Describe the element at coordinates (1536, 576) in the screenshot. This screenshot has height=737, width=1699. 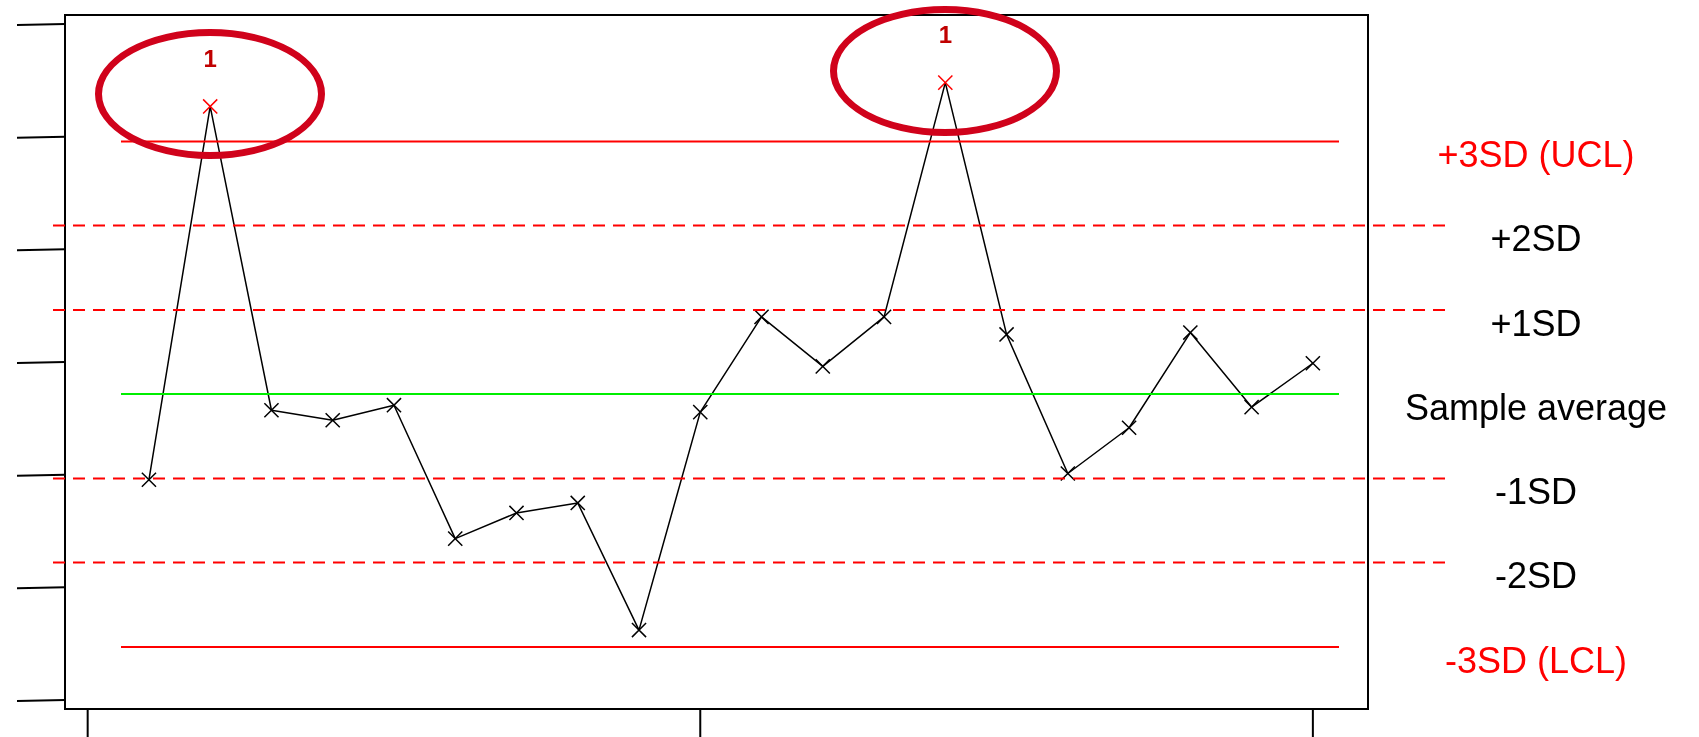
I see `ref-line-label: -2SD` at that location.